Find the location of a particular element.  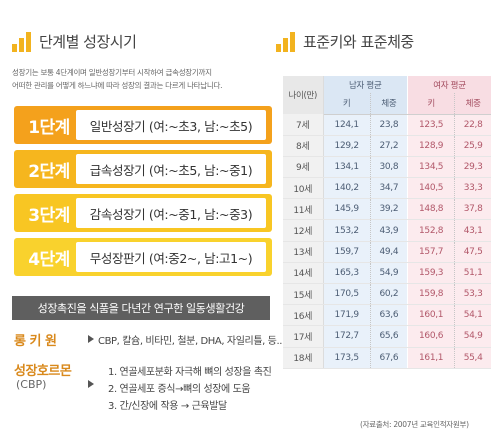

stage-2: 2단계 급속성장기 (여:~초5, 남:~중1) is located at coordinates (143, 169).